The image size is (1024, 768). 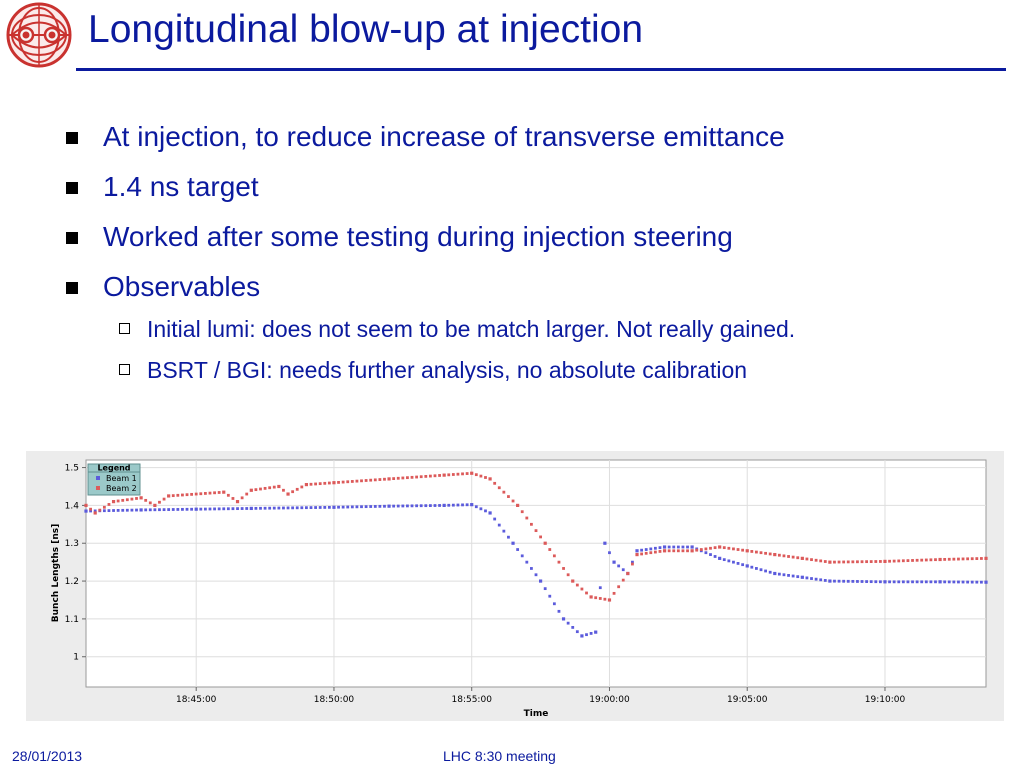 I want to click on x-axis-label: Time, so click(x=536, y=714).